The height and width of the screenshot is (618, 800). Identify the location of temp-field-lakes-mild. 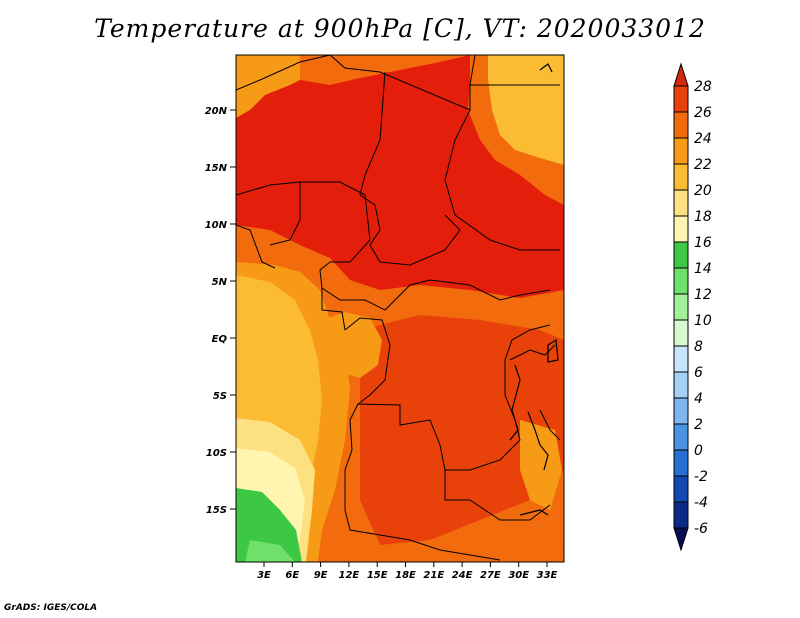
(541, 465).